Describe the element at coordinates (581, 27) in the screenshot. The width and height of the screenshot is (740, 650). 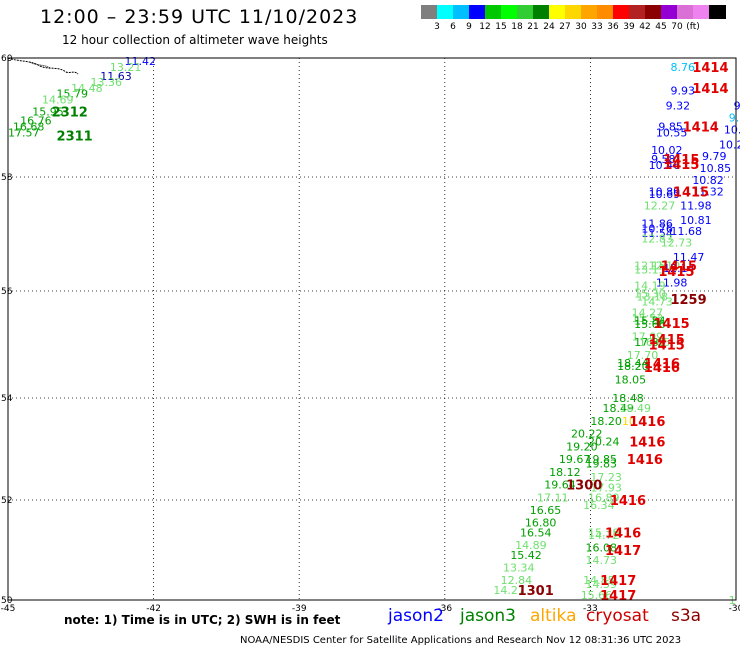
I see `color-tick-label: 30` at that location.